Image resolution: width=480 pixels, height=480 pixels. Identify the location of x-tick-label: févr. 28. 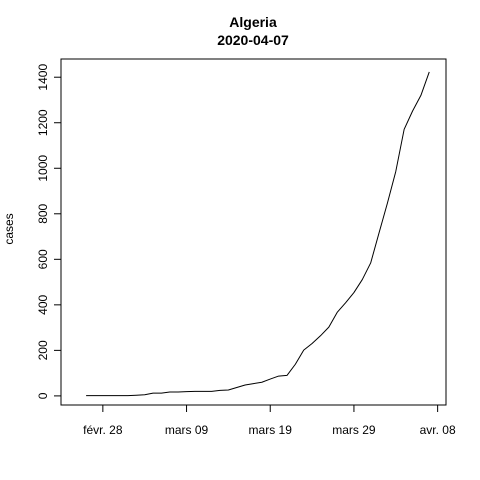
(103, 430).